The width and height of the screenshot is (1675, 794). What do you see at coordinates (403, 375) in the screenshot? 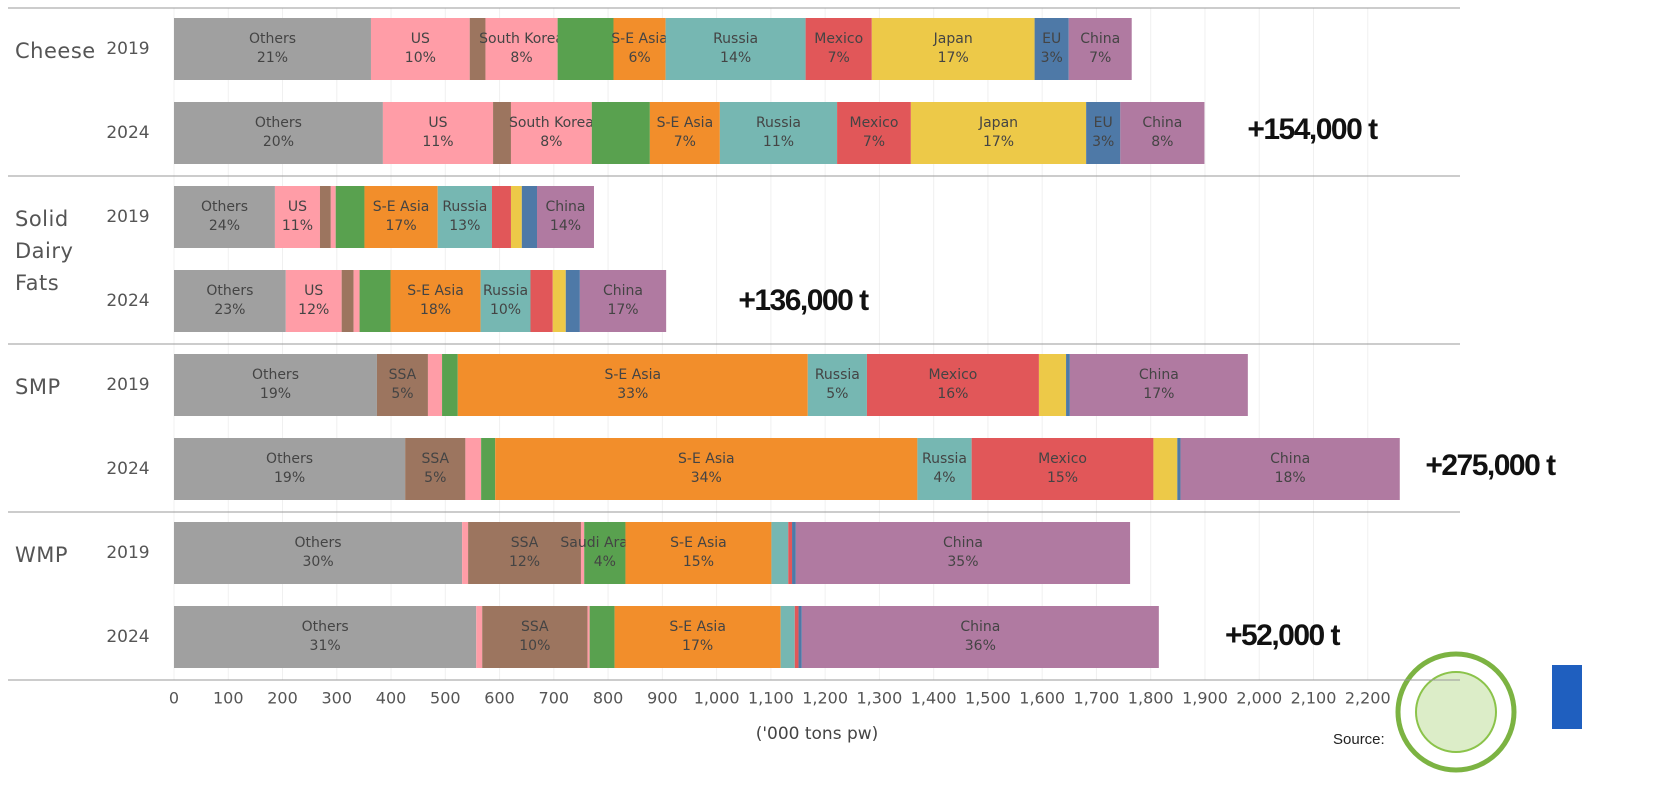
I see `segment-name: SSA` at bounding box center [403, 375].